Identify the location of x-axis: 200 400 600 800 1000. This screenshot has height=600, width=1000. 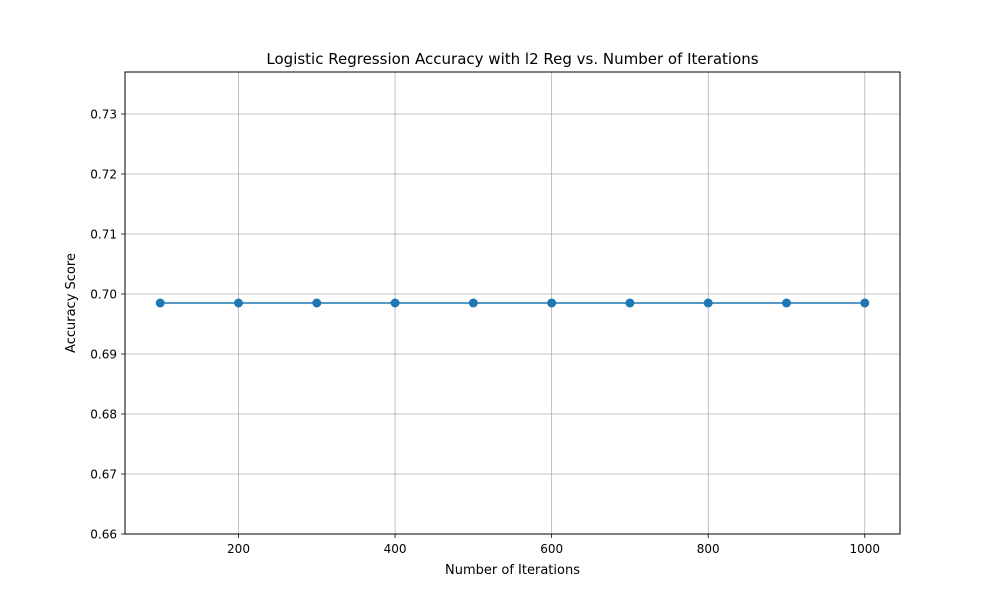
(553, 545).